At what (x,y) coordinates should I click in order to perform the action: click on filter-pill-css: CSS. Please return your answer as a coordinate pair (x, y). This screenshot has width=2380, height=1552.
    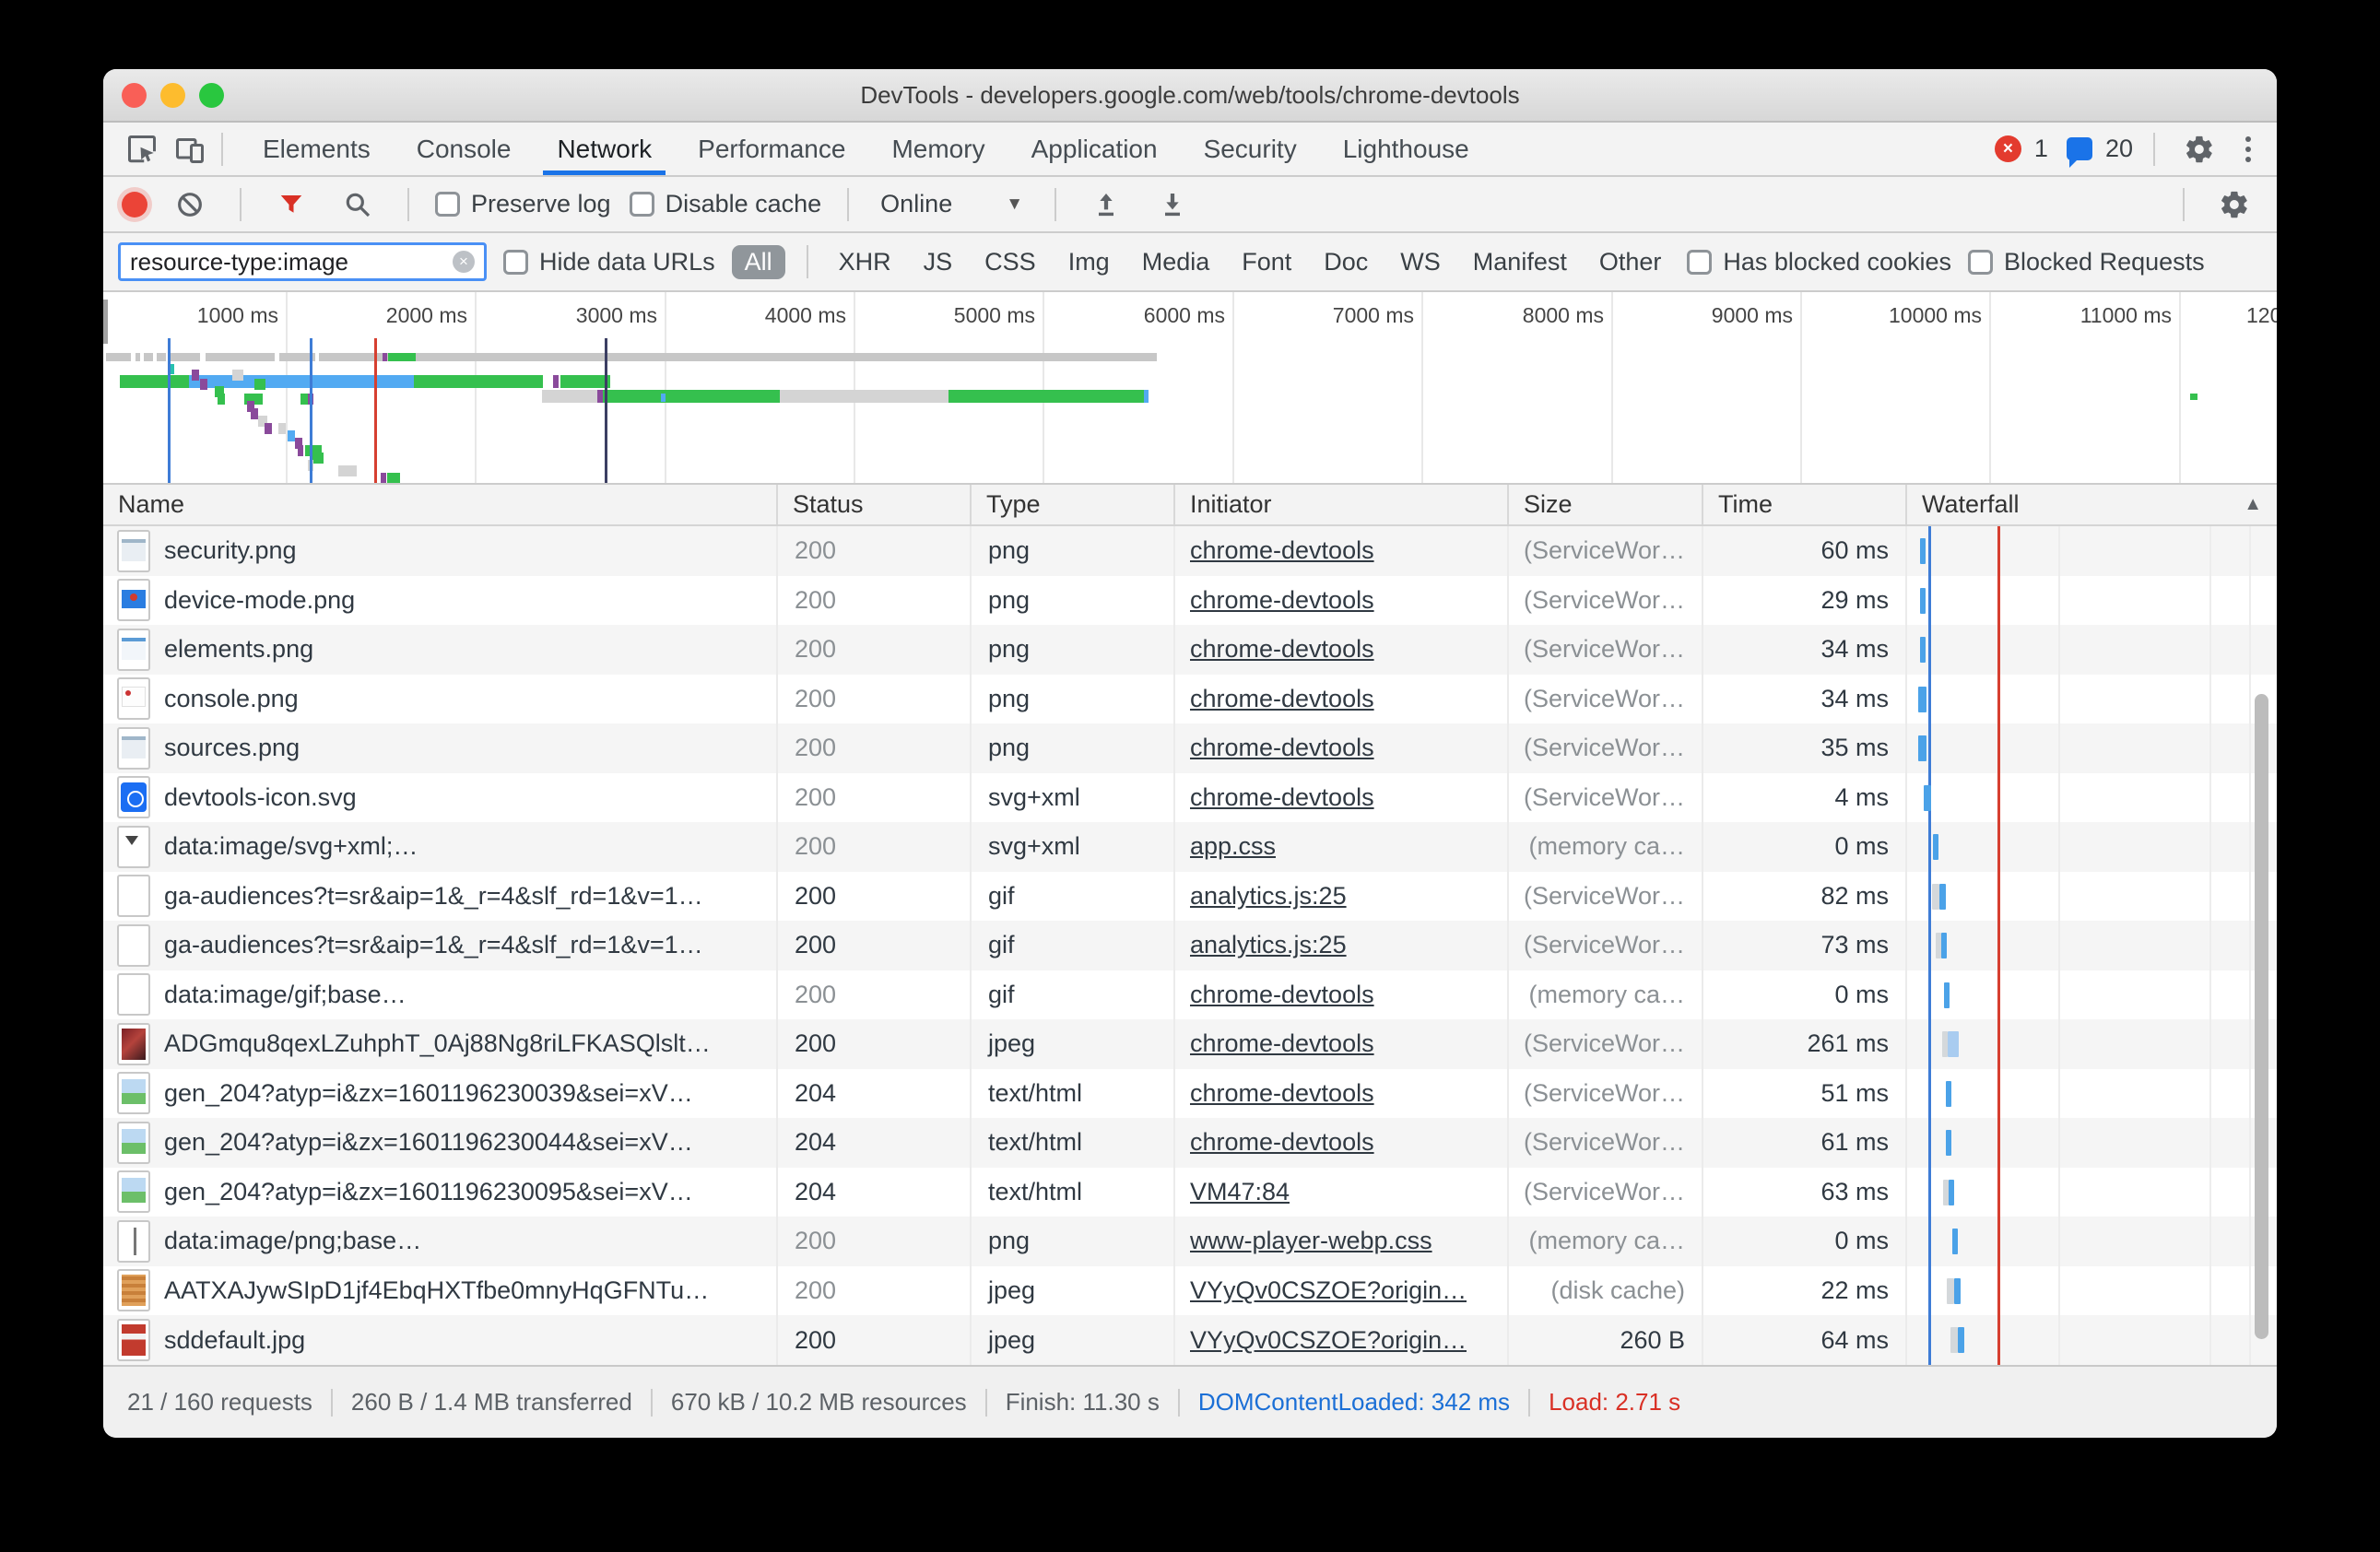
    Looking at the image, I should click on (1010, 261).